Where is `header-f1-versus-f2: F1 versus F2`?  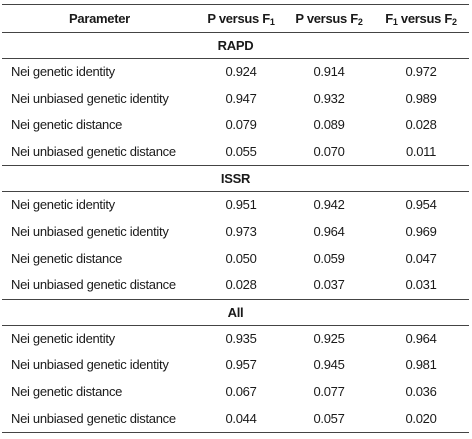 header-f1-versus-f2: F1 versus F2 is located at coordinates (421, 18).